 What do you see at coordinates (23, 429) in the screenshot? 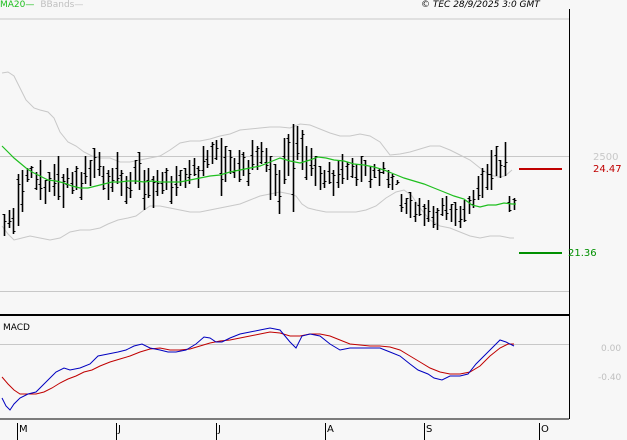
I see `x-tick-label: M` at bounding box center [23, 429].